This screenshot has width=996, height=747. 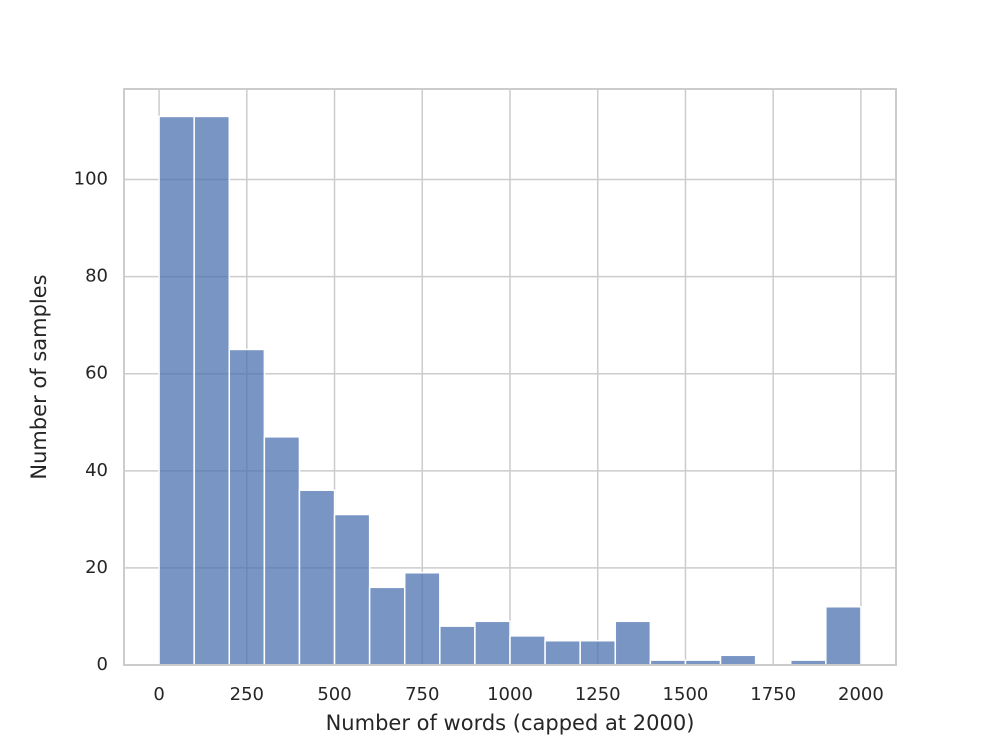 What do you see at coordinates (334, 694) in the screenshot?
I see `x-tick-label: 500` at bounding box center [334, 694].